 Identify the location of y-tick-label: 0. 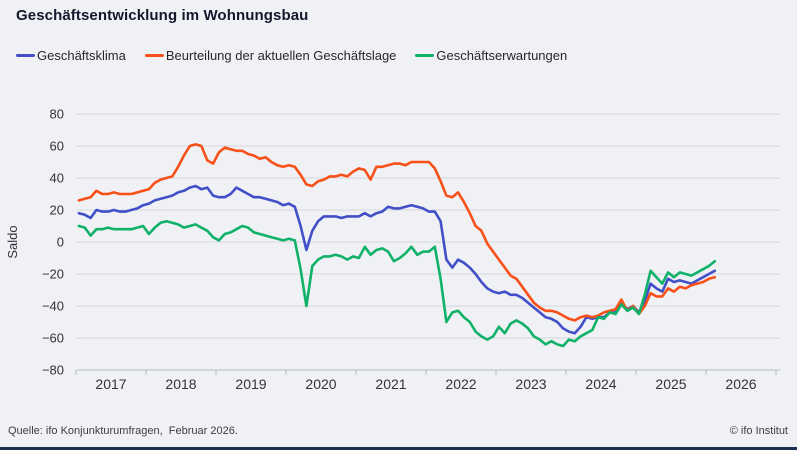
(60, 242).